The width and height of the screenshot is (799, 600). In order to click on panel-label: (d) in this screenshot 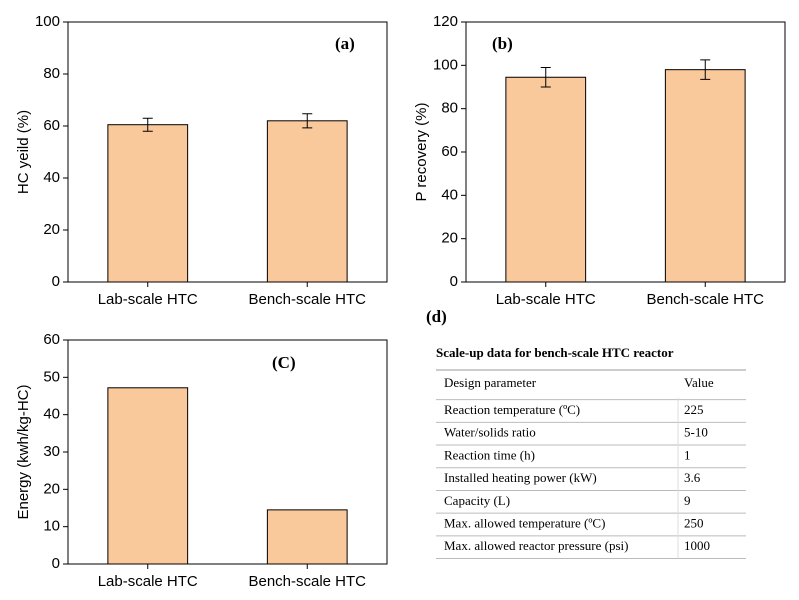, I will do `click(436, 316)`.